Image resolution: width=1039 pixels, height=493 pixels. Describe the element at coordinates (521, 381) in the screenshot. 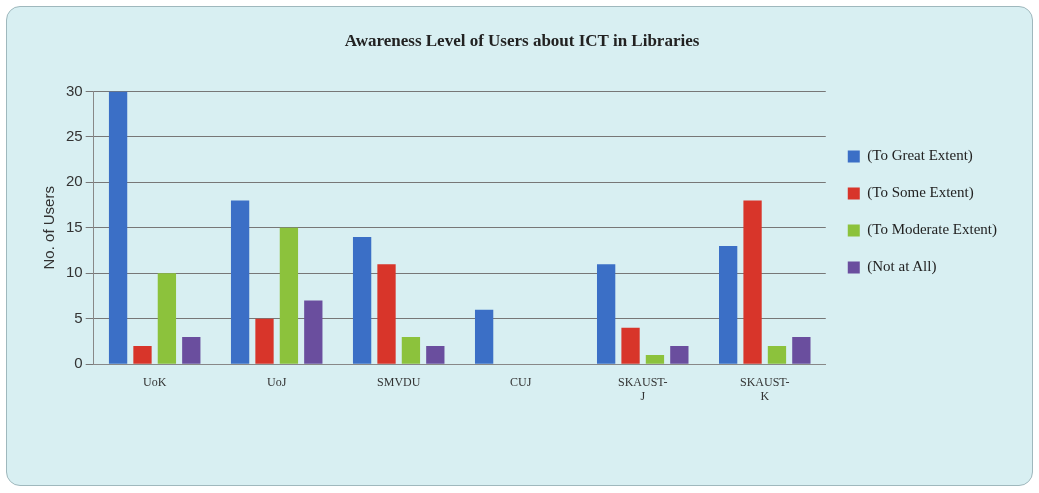

I see `x-tick-label: CUJ` at that location.